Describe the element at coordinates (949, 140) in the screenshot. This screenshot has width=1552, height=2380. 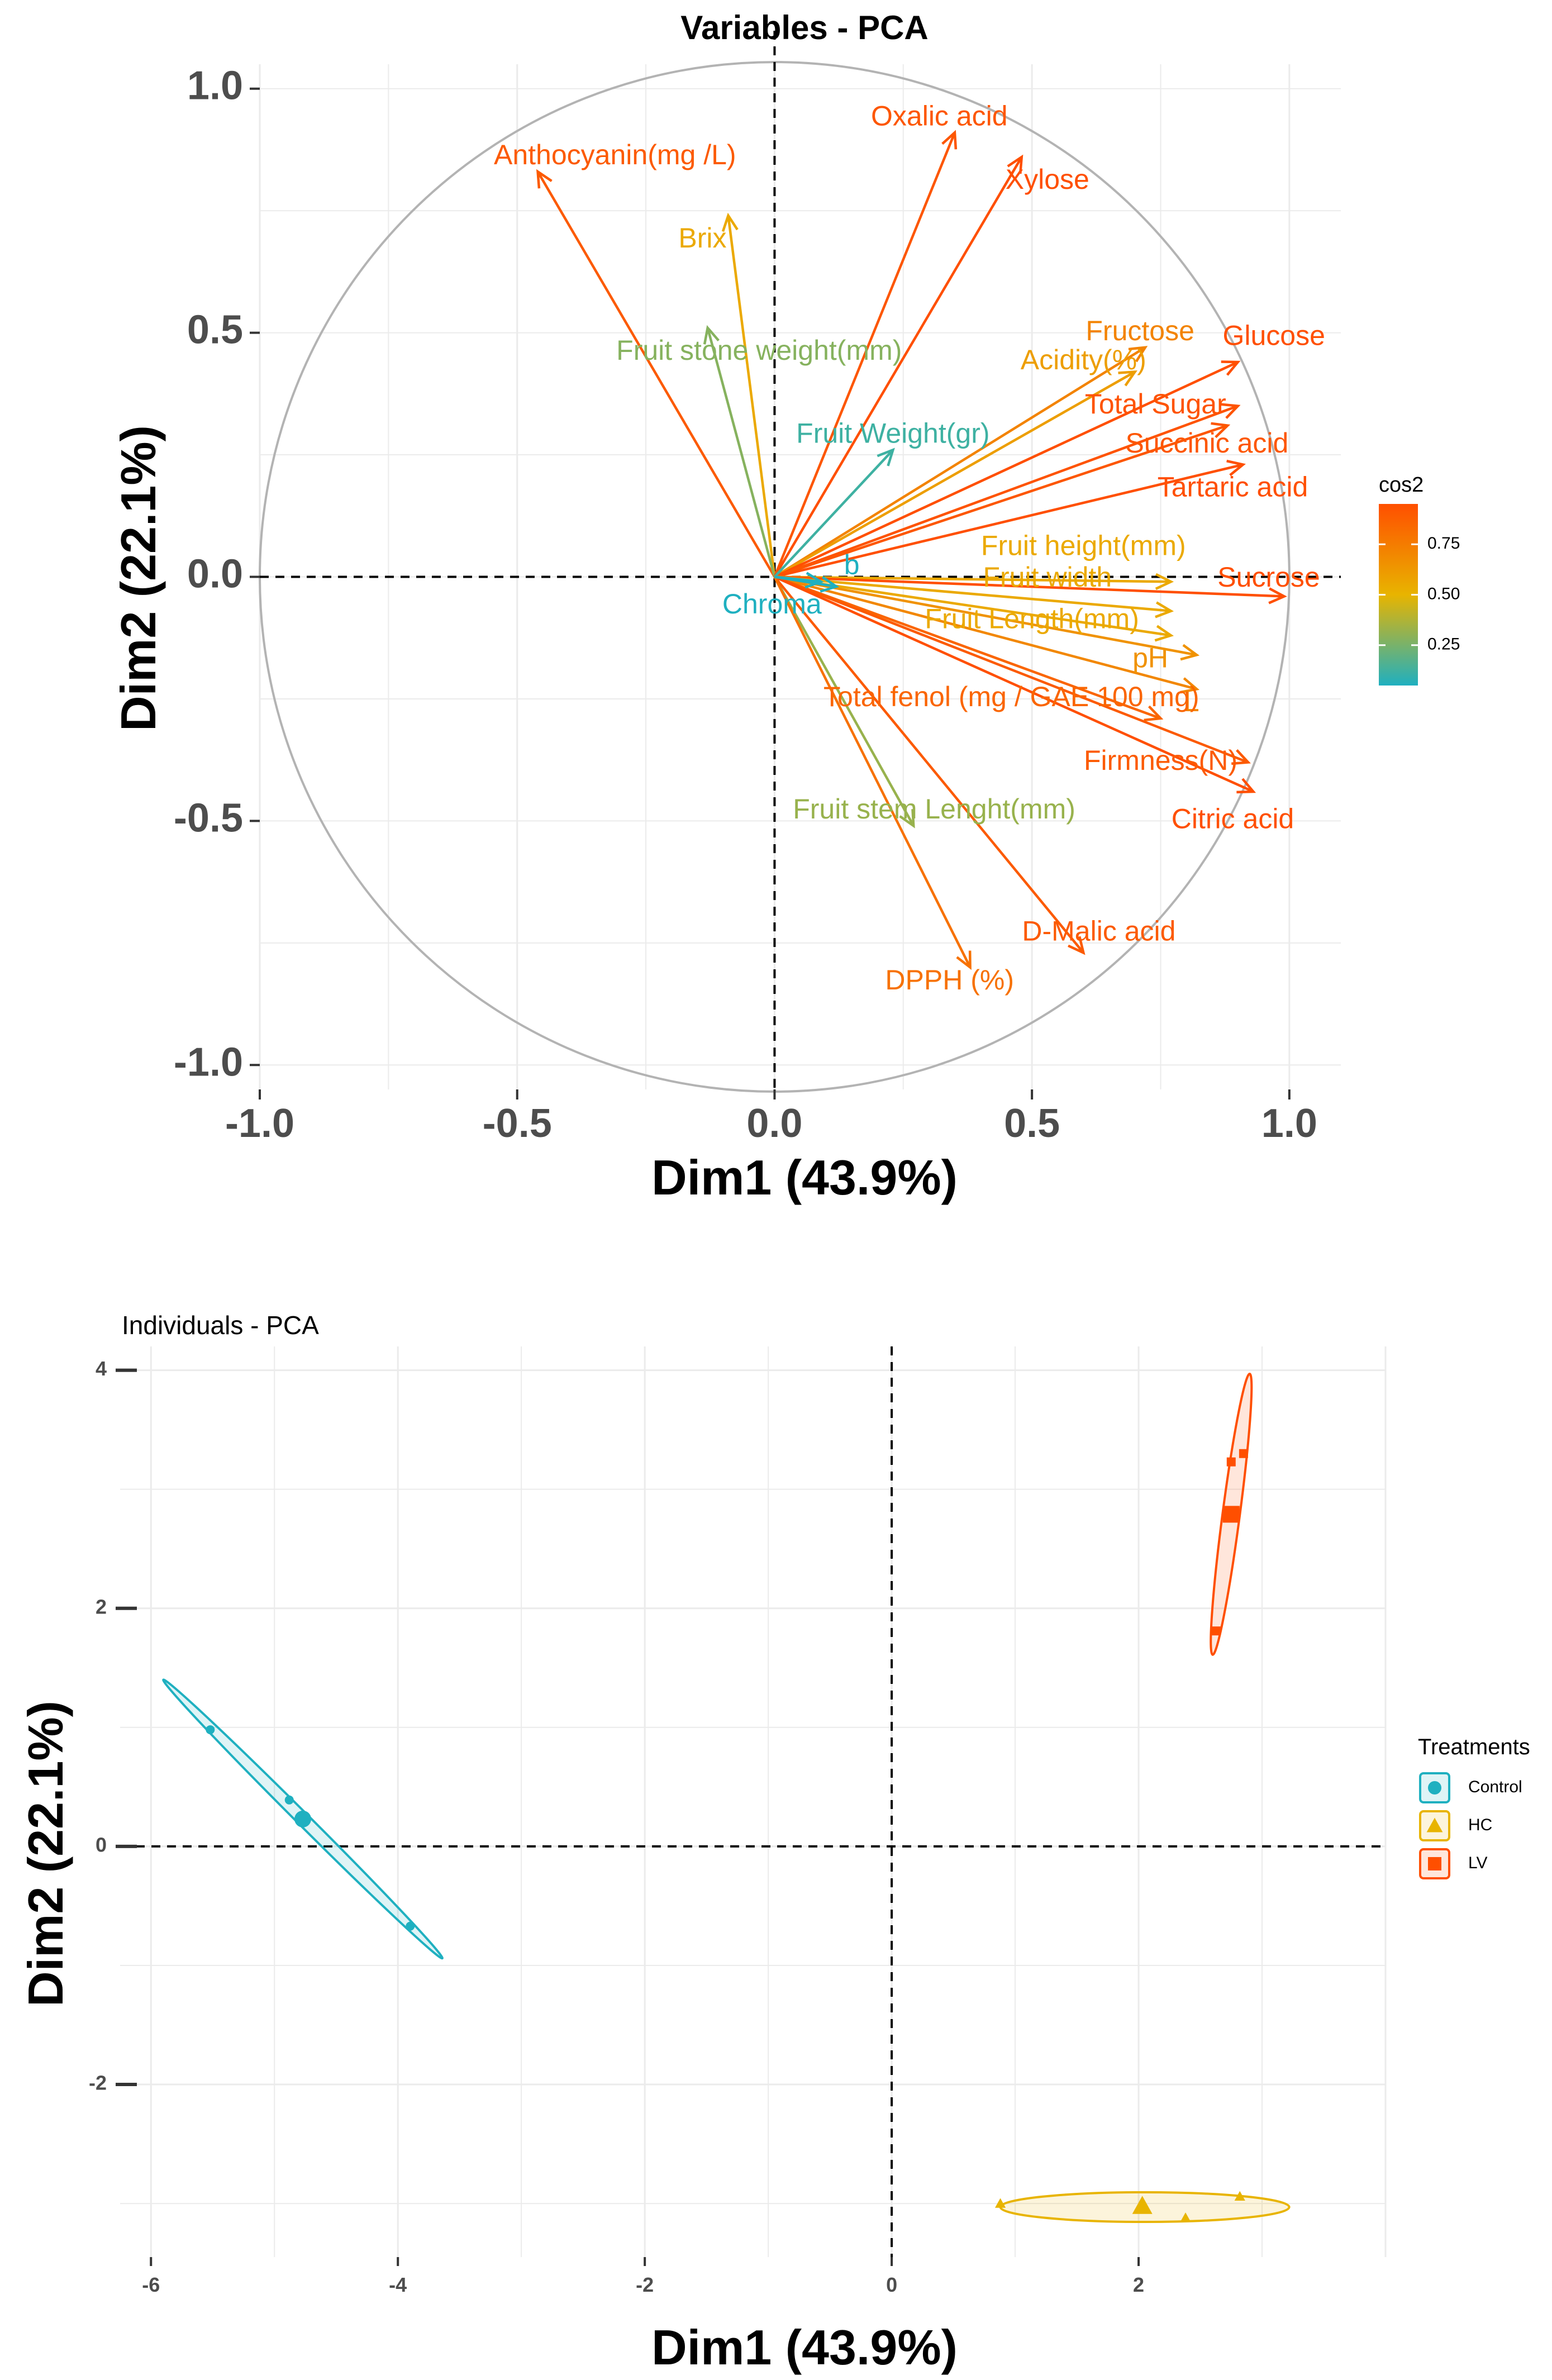
I see `arrowhead-oxalic-acid` at that location.